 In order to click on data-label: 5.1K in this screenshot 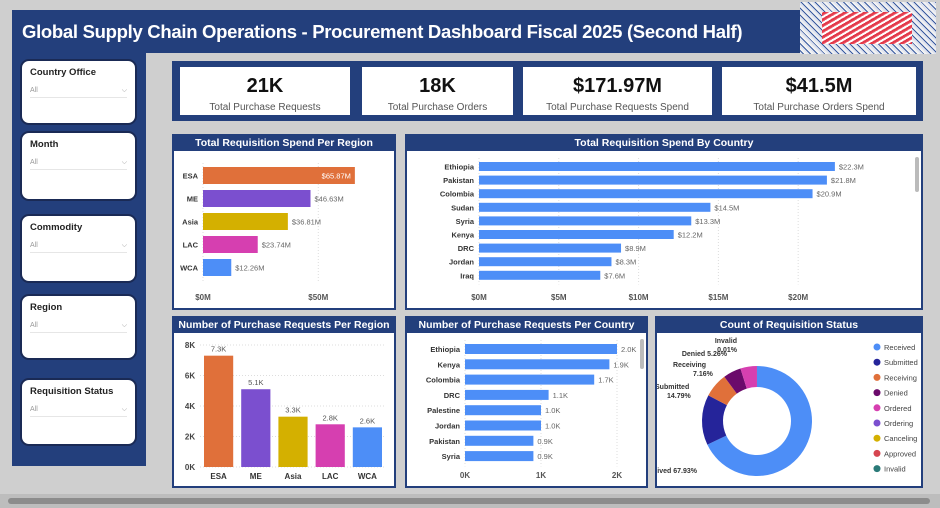, I will do `click(255, 382)`.